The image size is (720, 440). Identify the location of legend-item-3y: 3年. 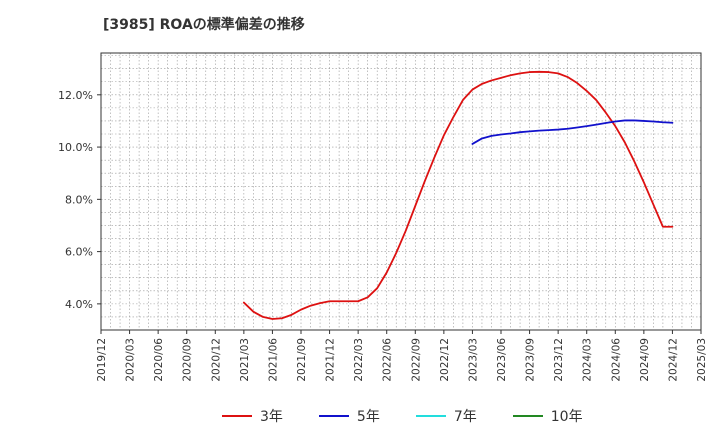
(252, 416).